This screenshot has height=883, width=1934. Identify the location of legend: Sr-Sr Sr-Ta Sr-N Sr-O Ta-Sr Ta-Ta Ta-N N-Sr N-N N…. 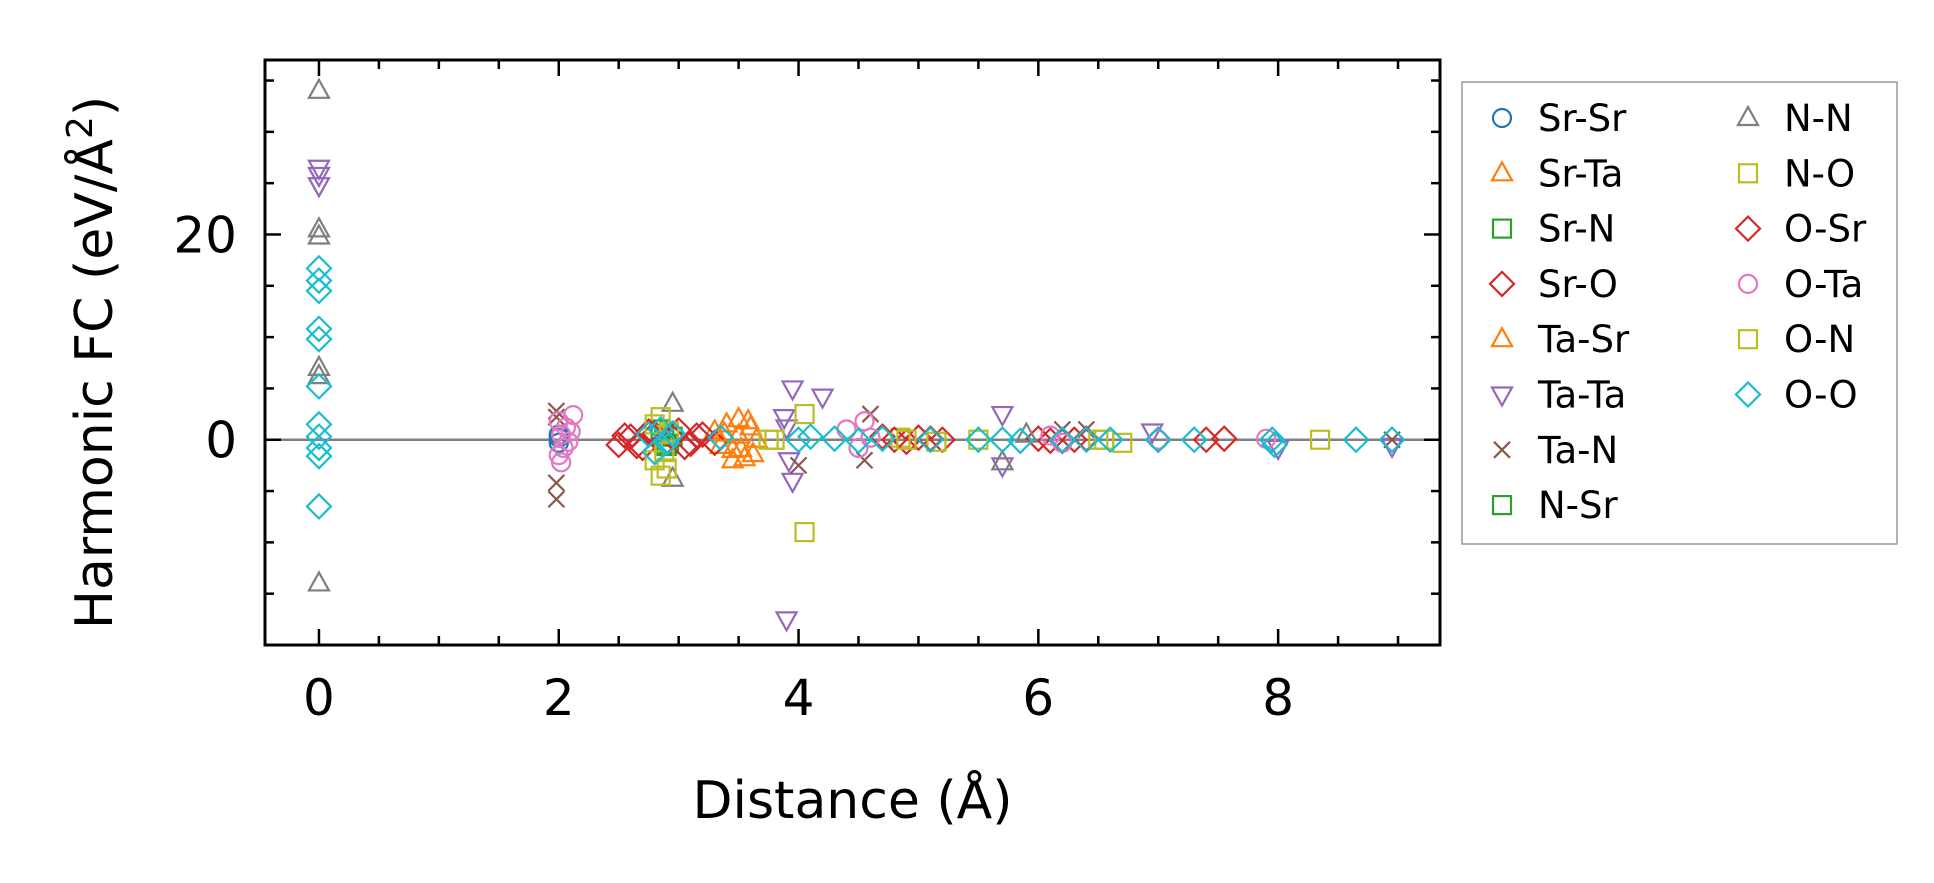
(1679, 313).